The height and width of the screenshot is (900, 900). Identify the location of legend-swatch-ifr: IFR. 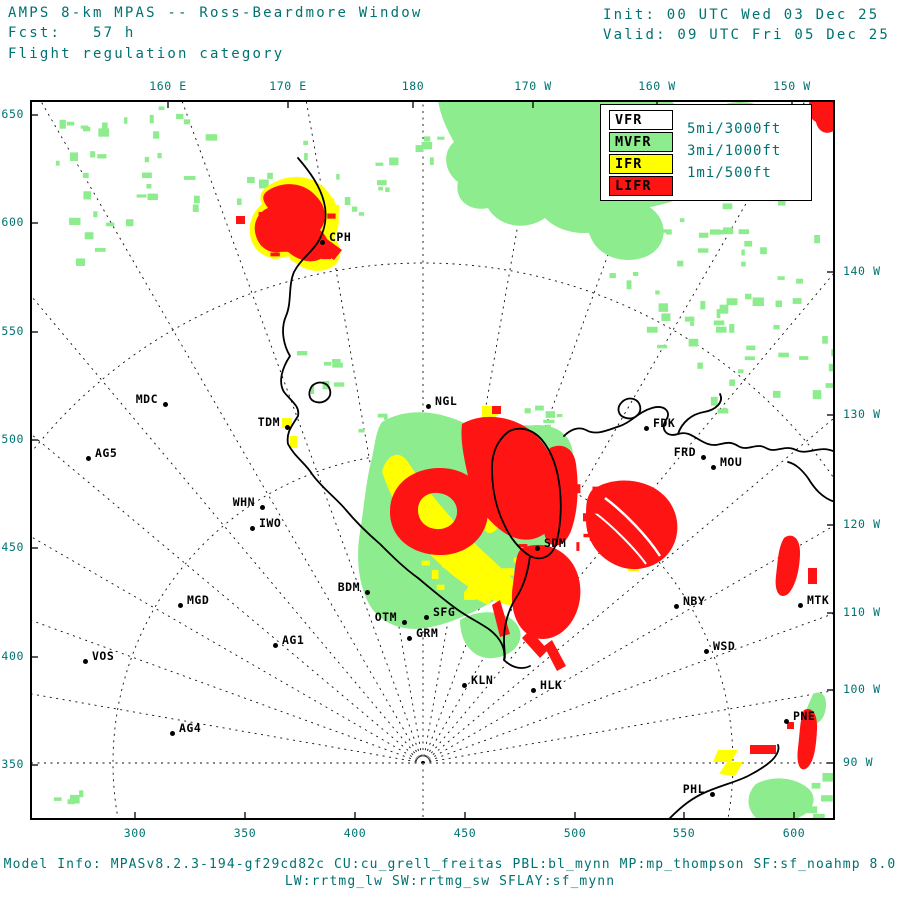
(641, 164).